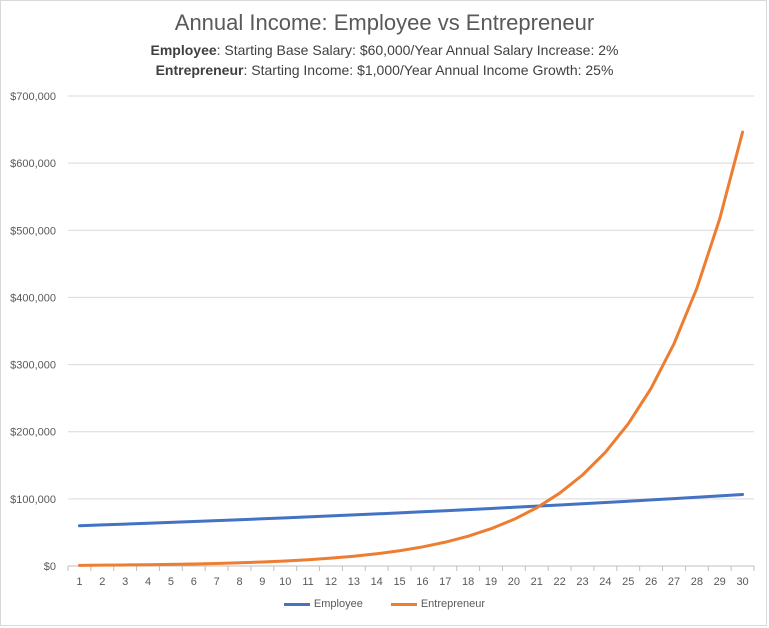 This screenshot has height=628, width=769. Describe the element at coordinates (33, 298) in the screenshot. I see `y-tick-label: $400,000` at that location.